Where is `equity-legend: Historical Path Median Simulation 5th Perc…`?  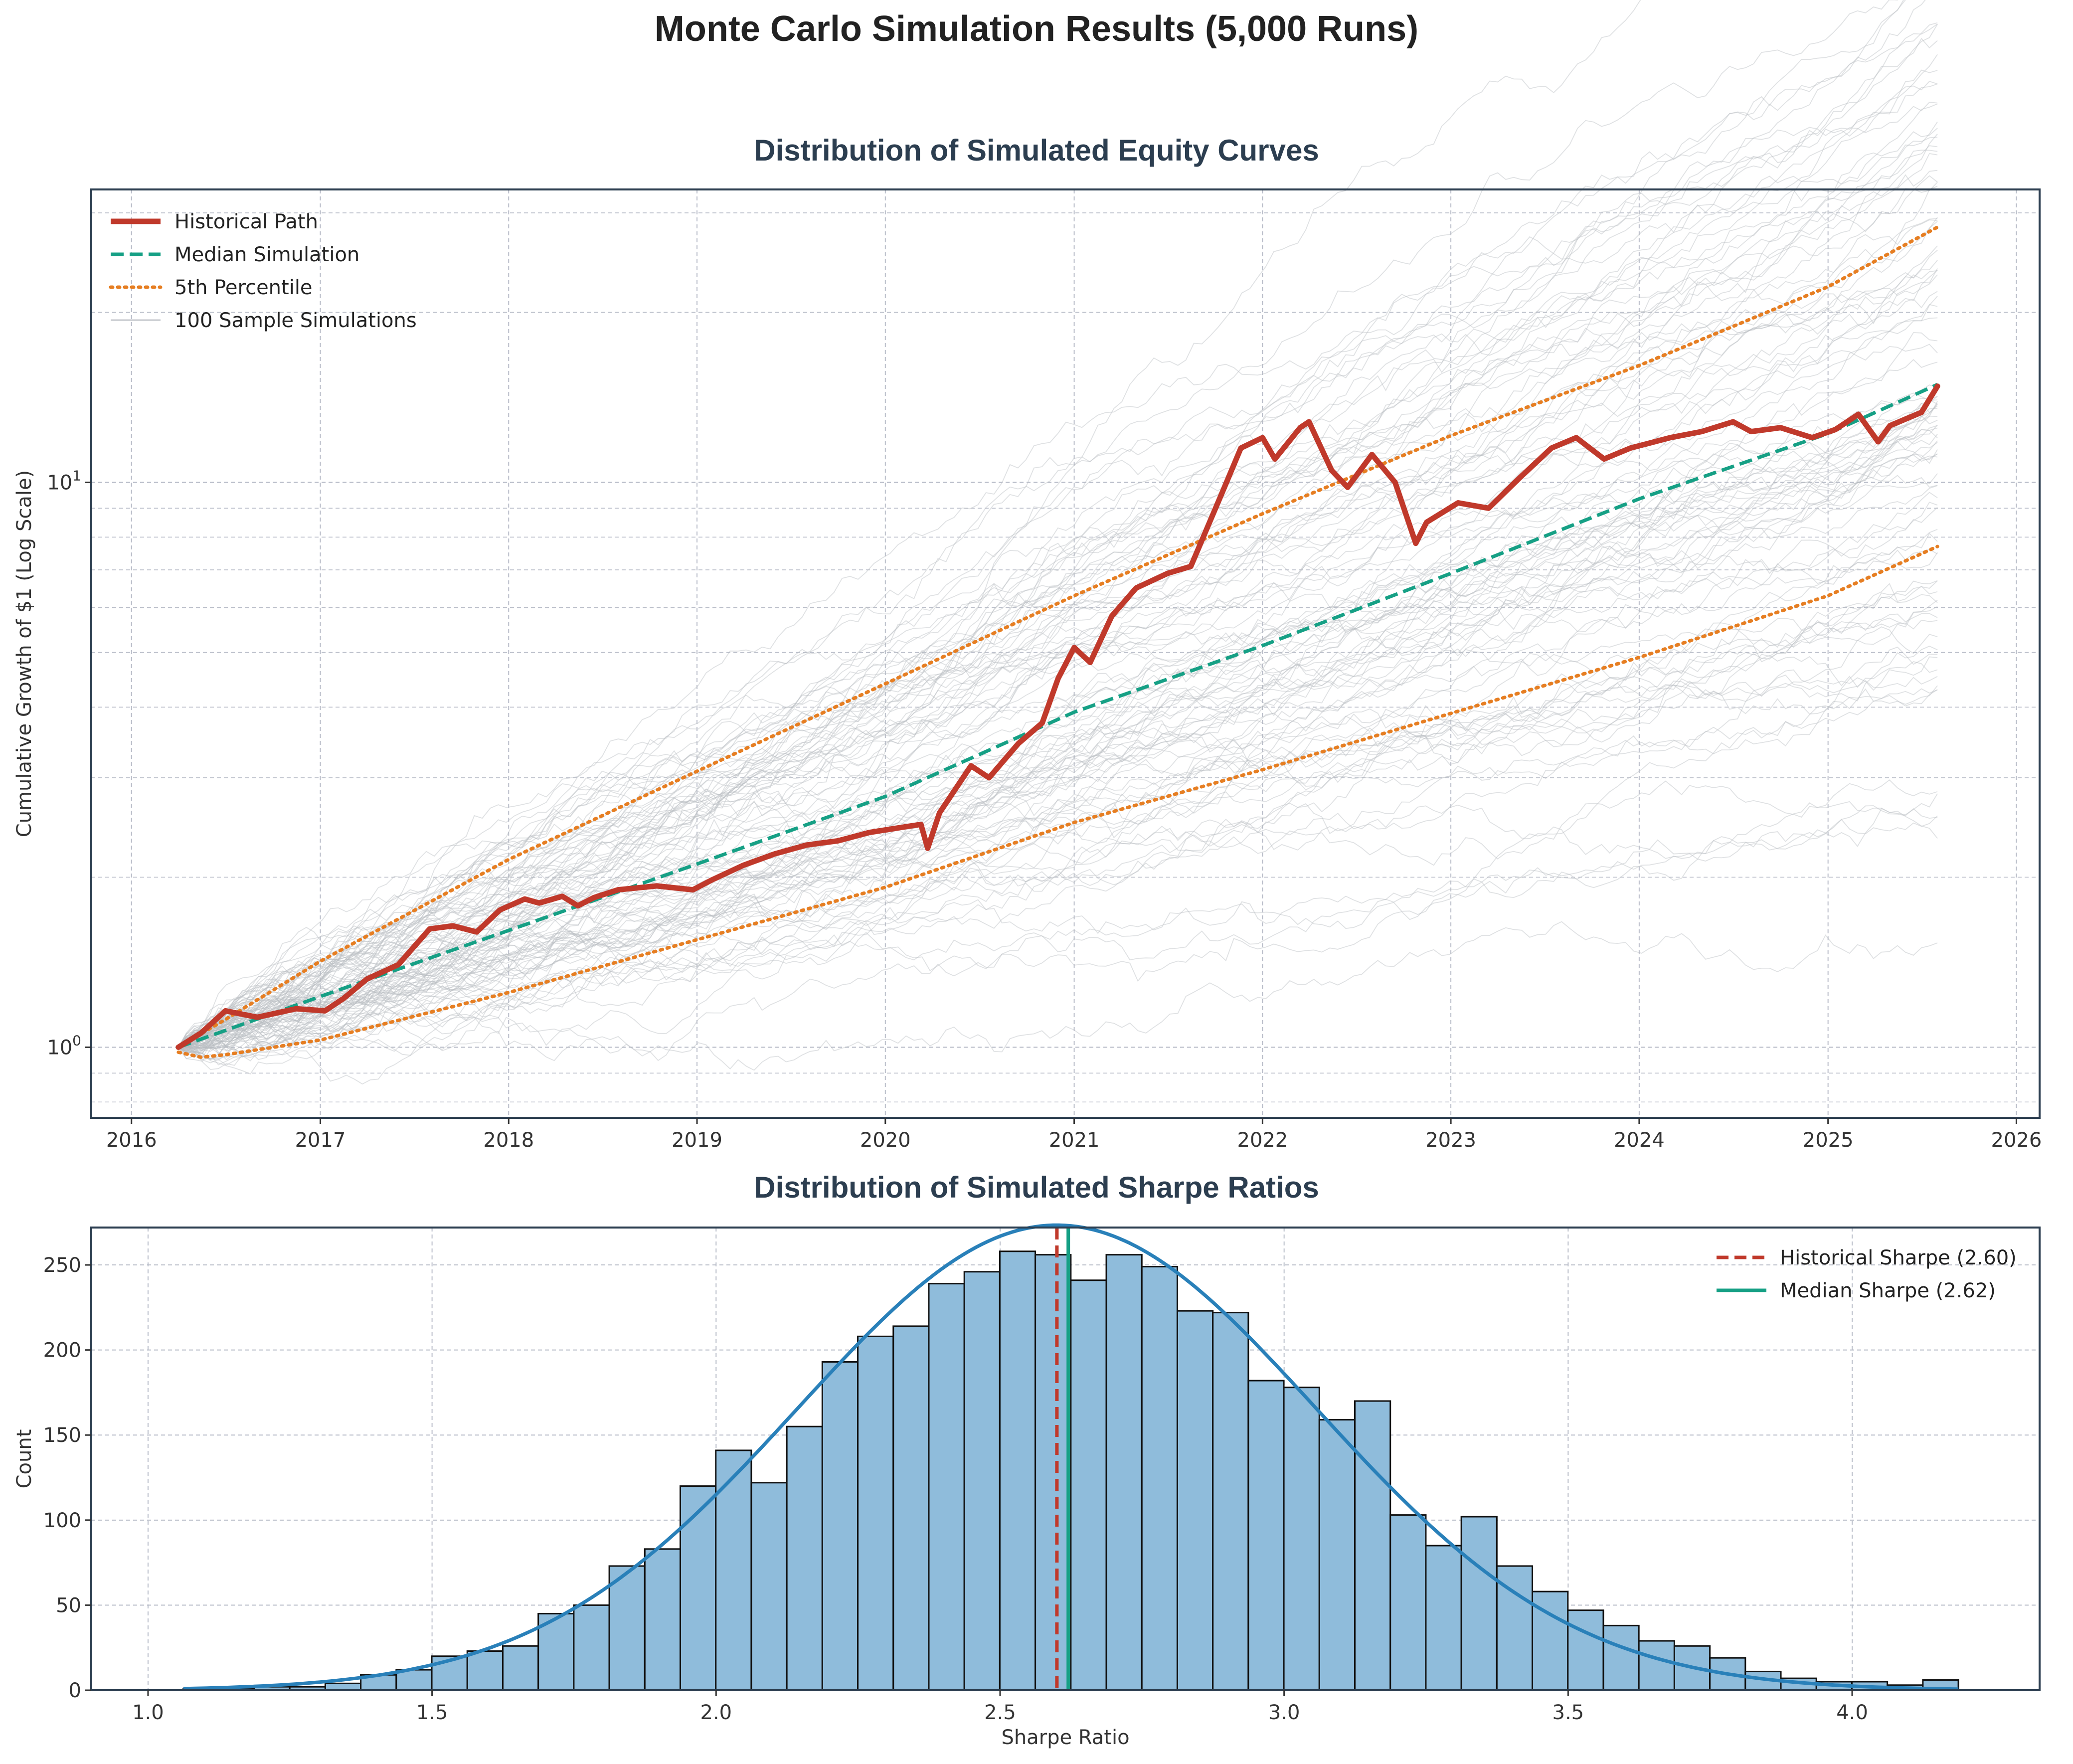 equity-legend: Historical Path Median Simulation 5th Perc… is located at coordinates (263, 271).